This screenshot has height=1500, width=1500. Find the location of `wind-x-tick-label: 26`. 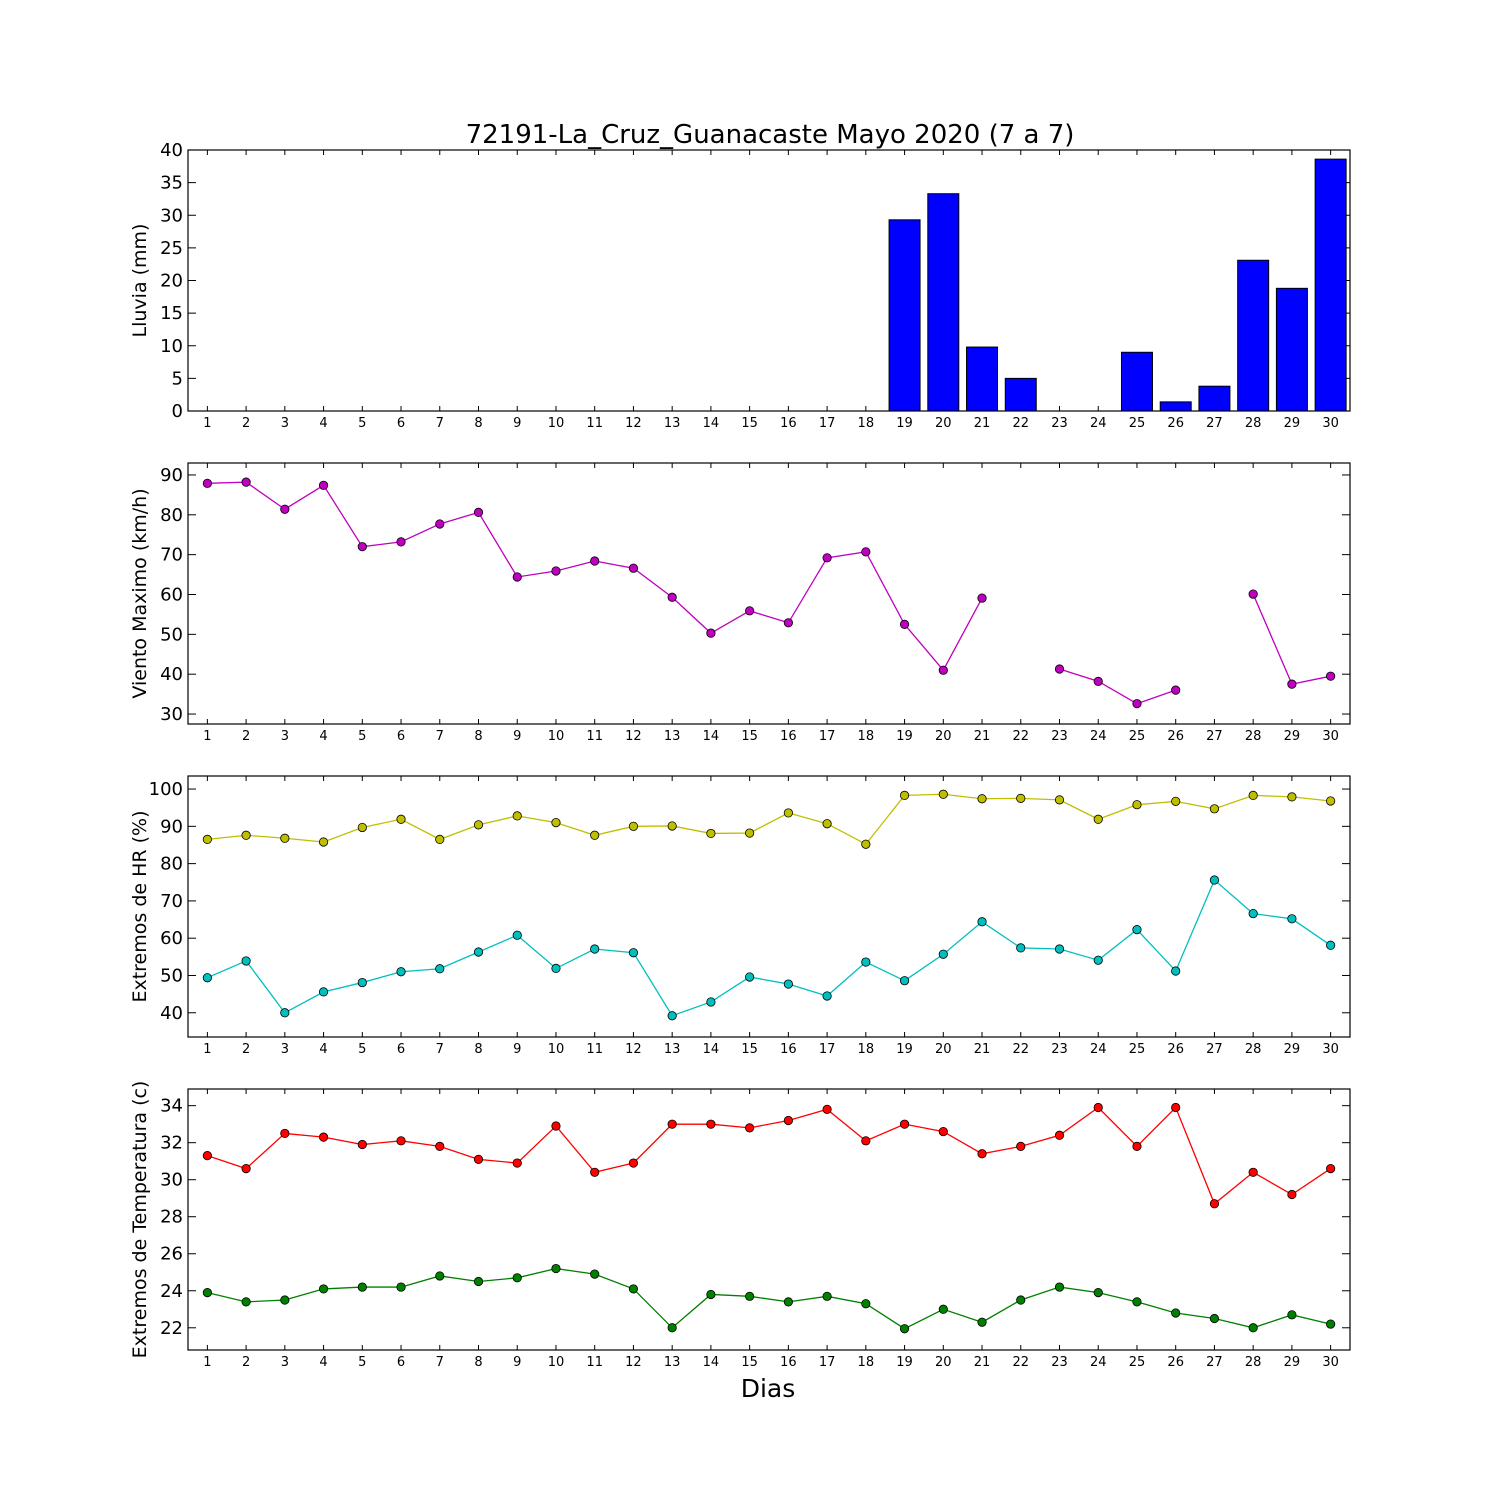

wind-x-tick-label: 26 is located at coordinates (1175, 736).